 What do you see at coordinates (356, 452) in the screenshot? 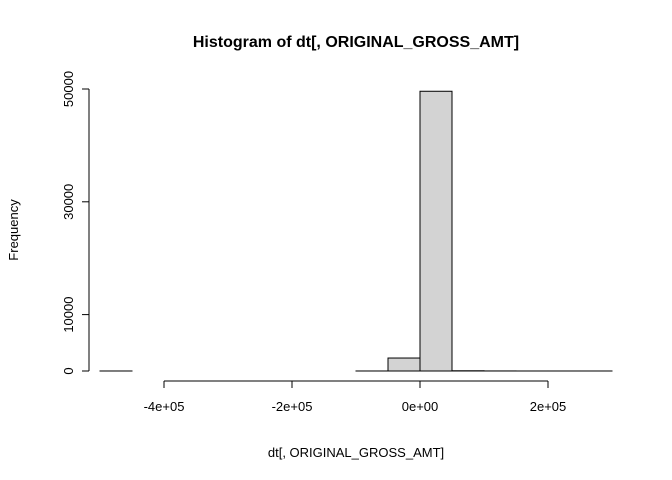
I see `x-axis-label: dt[, ORIGINAL_GROSS_AMT]` at bounding box center [356, 452].